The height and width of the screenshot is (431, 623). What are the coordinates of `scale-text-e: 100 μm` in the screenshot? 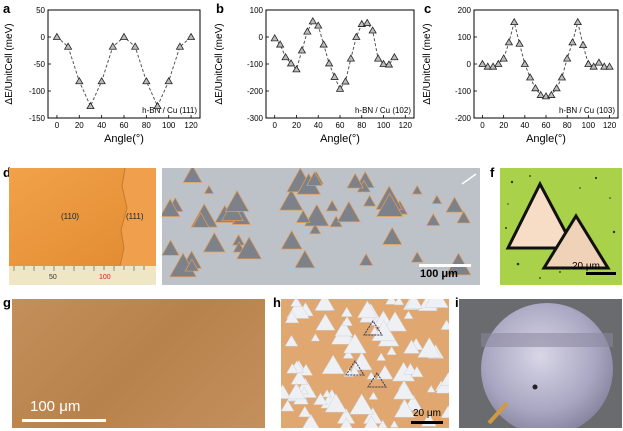 It's located at (439, 274).